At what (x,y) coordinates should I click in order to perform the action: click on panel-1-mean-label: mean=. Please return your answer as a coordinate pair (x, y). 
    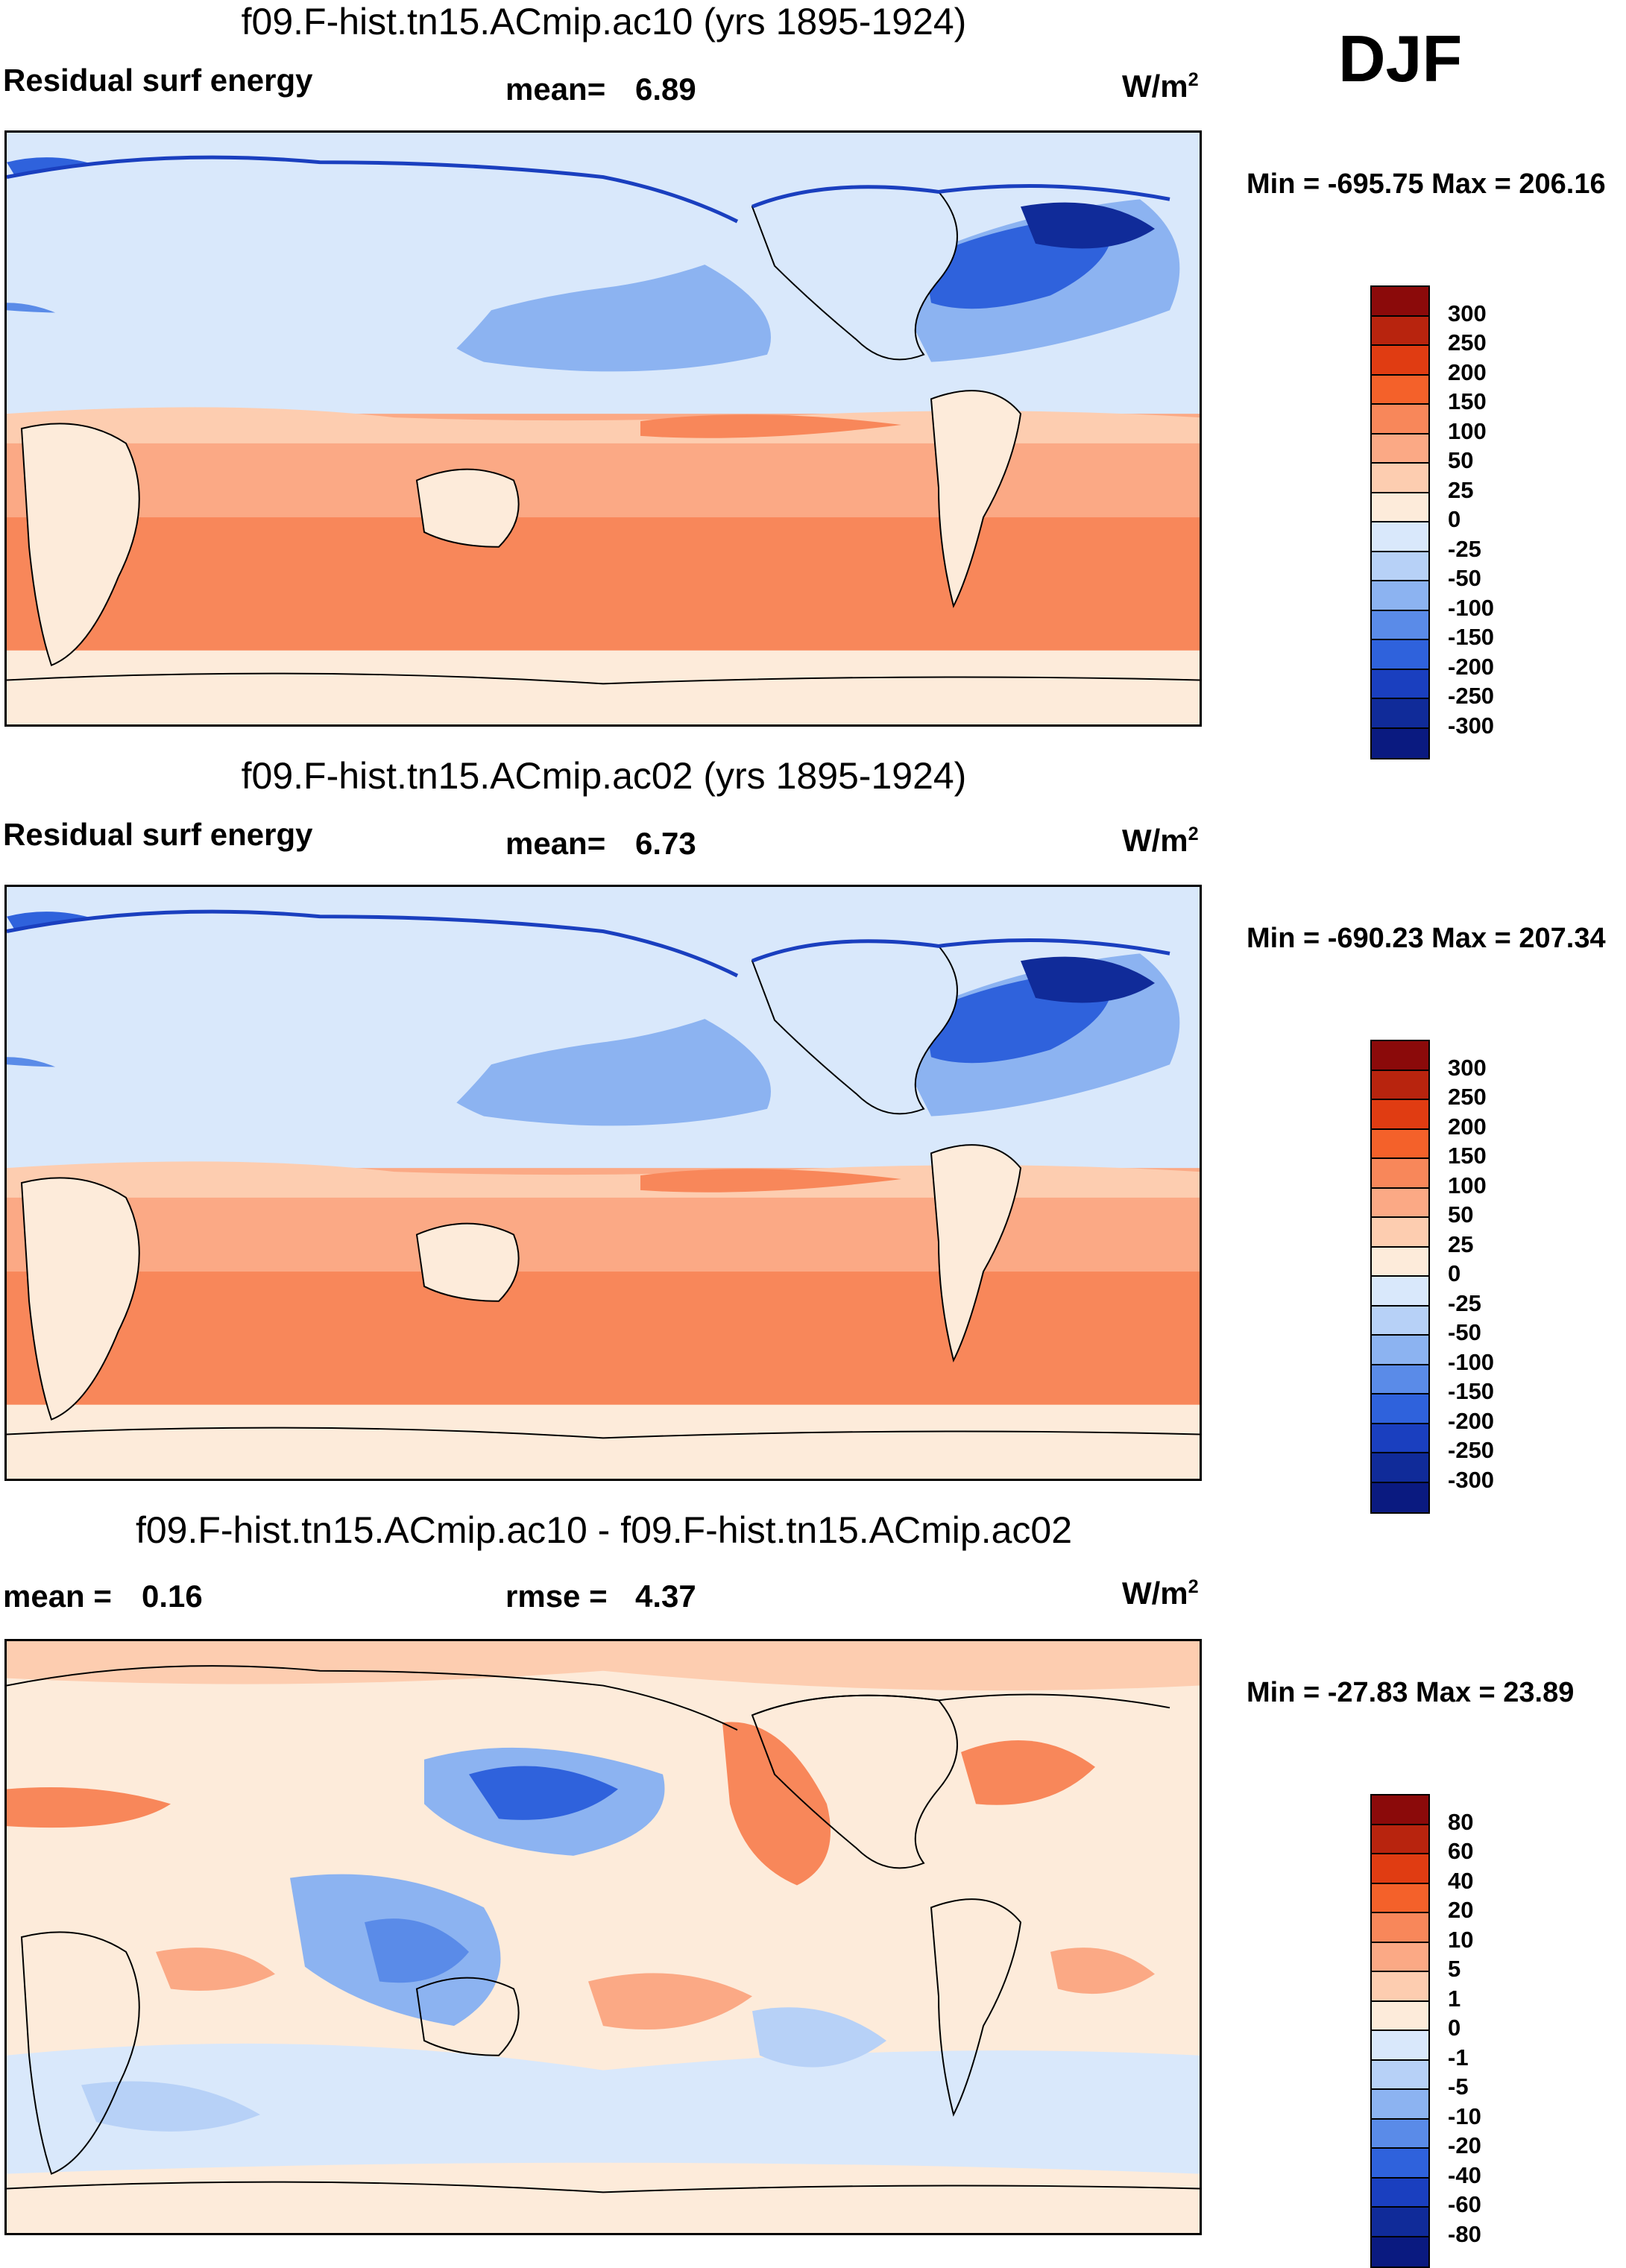
    Looking at the image, I should click on (555, 90).